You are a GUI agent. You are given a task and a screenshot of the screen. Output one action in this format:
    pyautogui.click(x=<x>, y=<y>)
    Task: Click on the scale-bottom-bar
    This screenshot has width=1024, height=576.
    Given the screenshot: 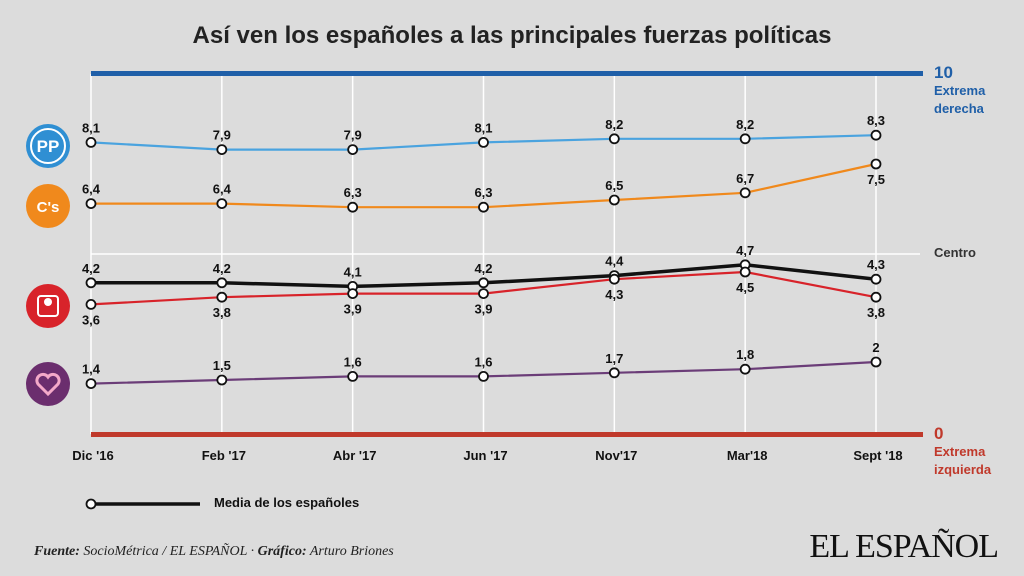 What is the action you would take?
    pyautogui.click(x=507, y=434)
    